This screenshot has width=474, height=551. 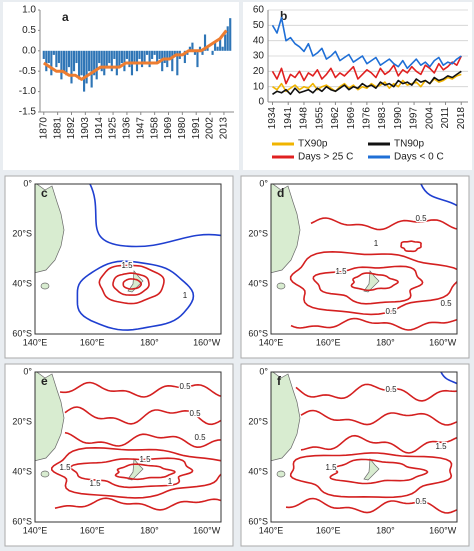 What do you see at coordinates (27, 371) in the screenshot?
I see `map-y-tick-label: 0°` at bounding box center [27, 371].